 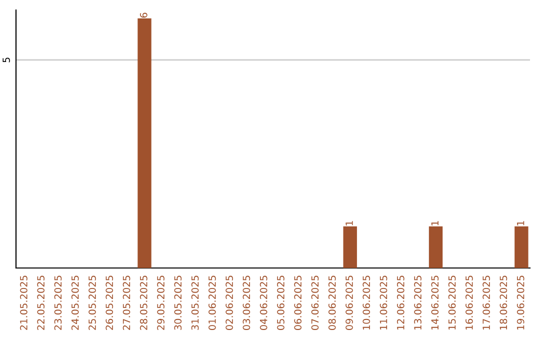 What do you see at coordinates (126, 303) in the screenshot?
I see `x-tick-label: 27.05.2025` at bounding box center [126, 303].